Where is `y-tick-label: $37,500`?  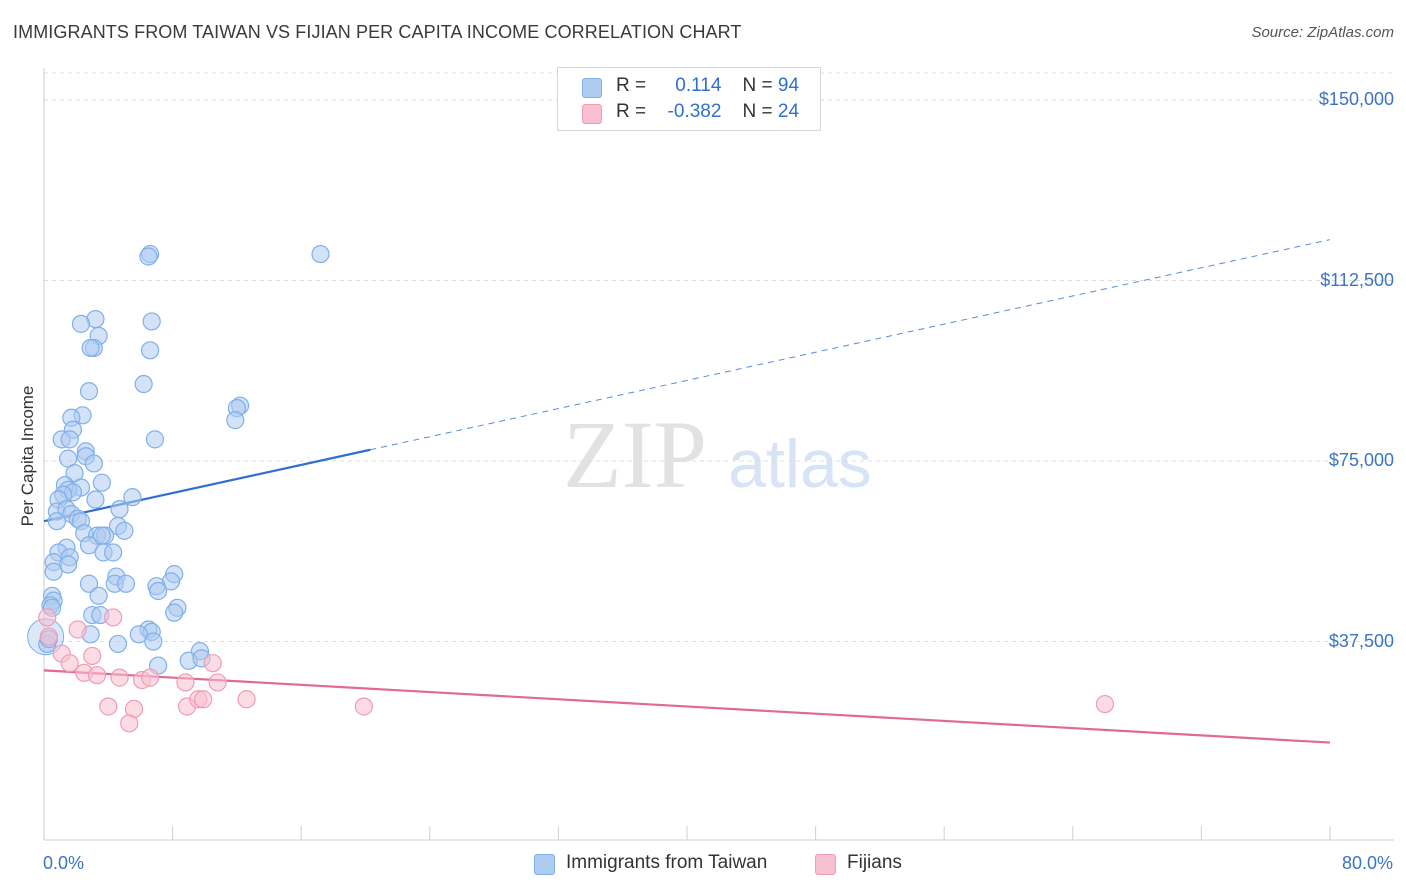
y-tick-label: $37,500 is located at coordinates (1361, 640).